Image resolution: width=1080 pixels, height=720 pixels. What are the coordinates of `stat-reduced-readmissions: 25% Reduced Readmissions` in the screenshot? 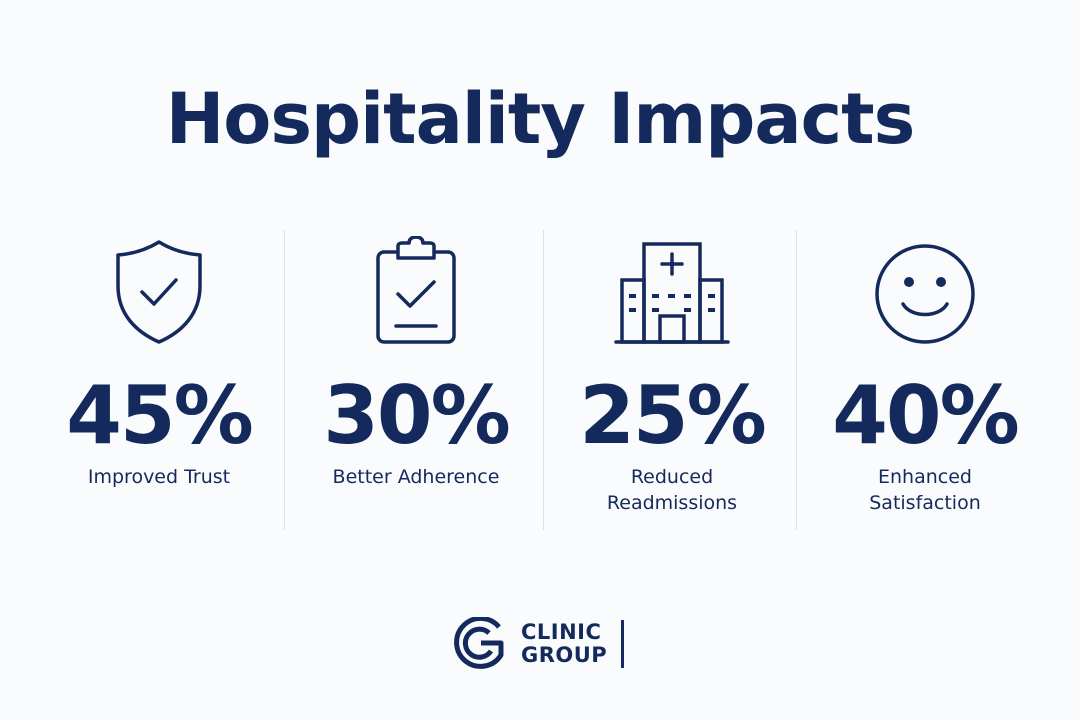 It's located at (672, 380).